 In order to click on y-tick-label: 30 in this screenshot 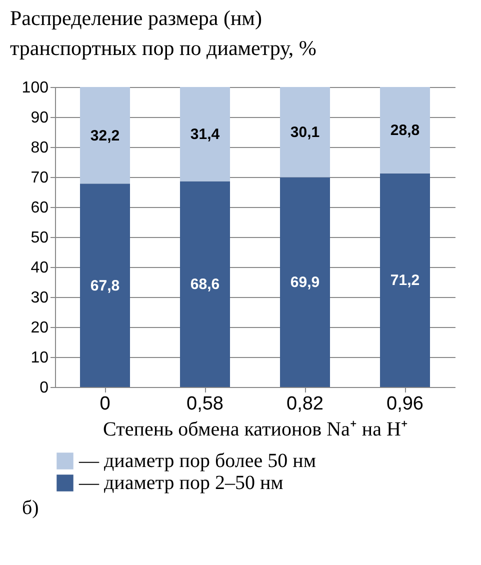, I will do `click(39, 298)`.